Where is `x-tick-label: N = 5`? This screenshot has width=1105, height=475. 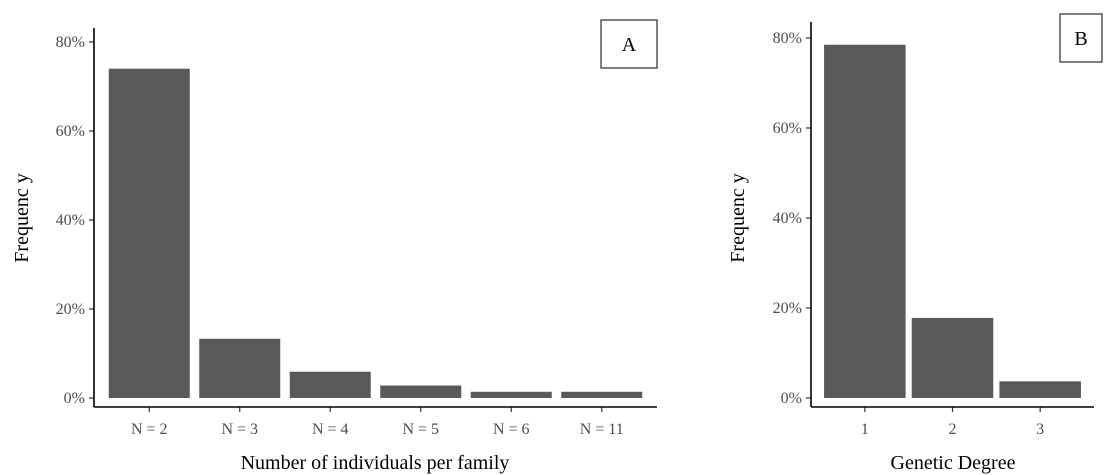
x-tick-label: N = 5 is located at coordinates (420, 429).